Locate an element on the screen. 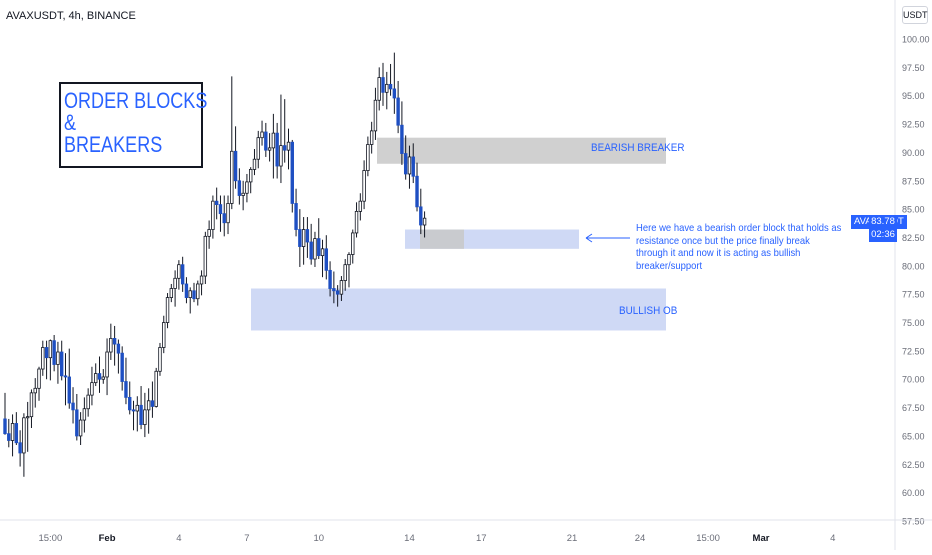  time-tick-label: 15:00 is located at coordinates (708, 538).